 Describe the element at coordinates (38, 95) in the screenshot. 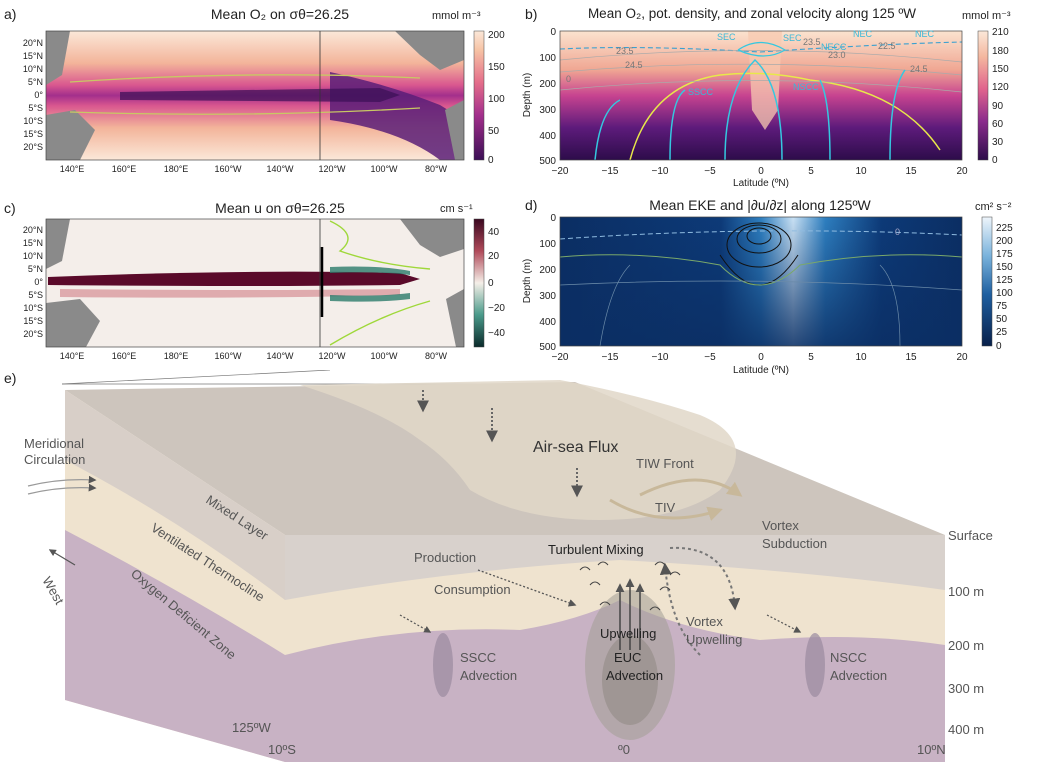

I see `lat-tick: 0°` at that location.